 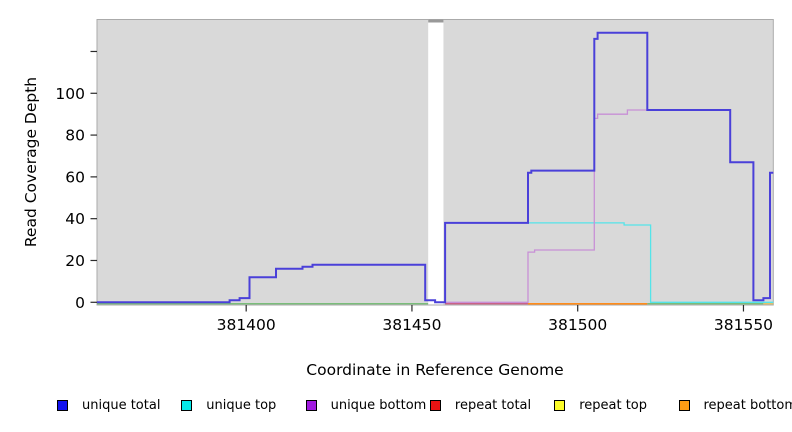 I want to click on gap-cap, so click(x=436, y=21).